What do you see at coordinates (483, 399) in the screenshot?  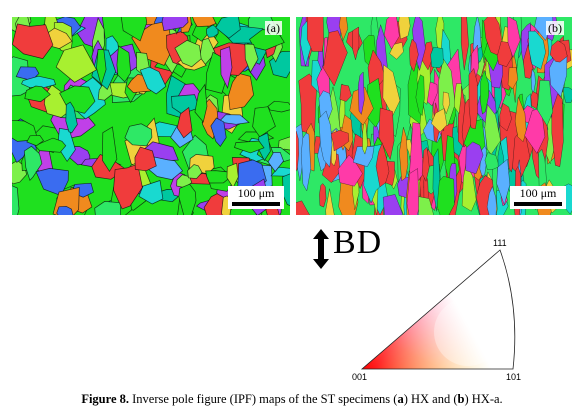 I see `caption-text-3: ) HX-a.` at bounding box center [483, 399].